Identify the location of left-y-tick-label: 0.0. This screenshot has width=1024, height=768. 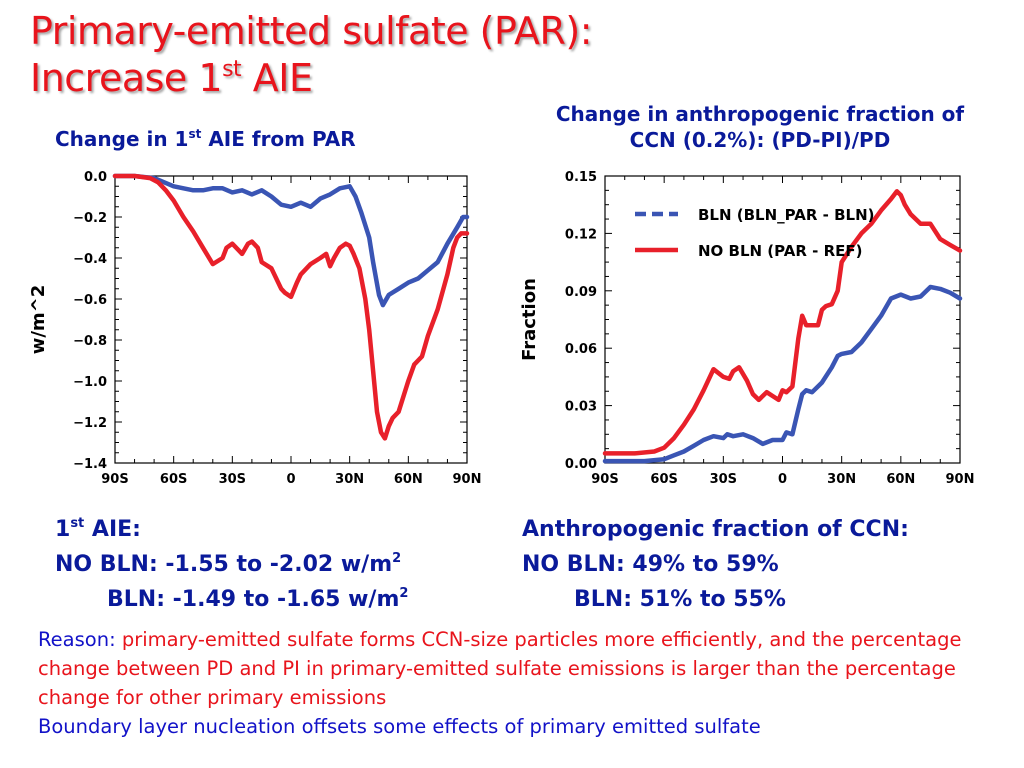
(95, 177).